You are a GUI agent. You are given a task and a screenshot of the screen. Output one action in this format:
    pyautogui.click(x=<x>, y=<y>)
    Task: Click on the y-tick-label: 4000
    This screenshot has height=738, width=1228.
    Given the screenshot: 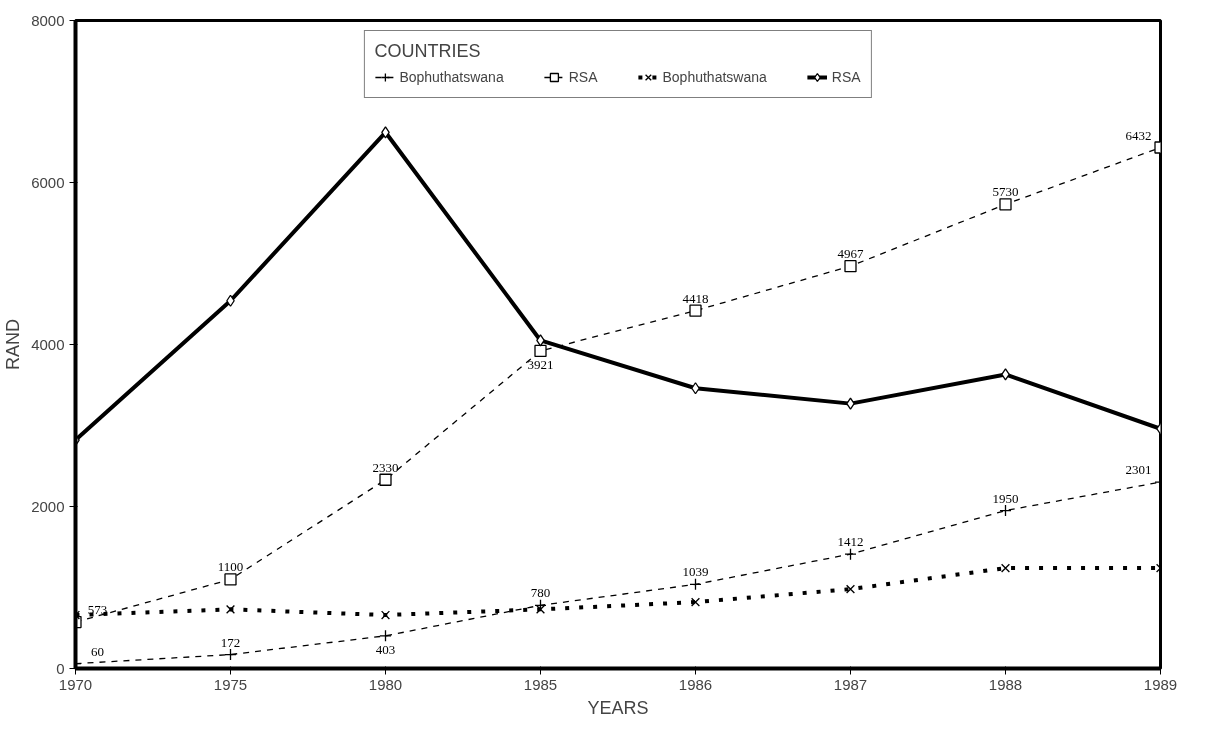 What is the action you would take?
    pyautogui.click(x=48, y=344)
    